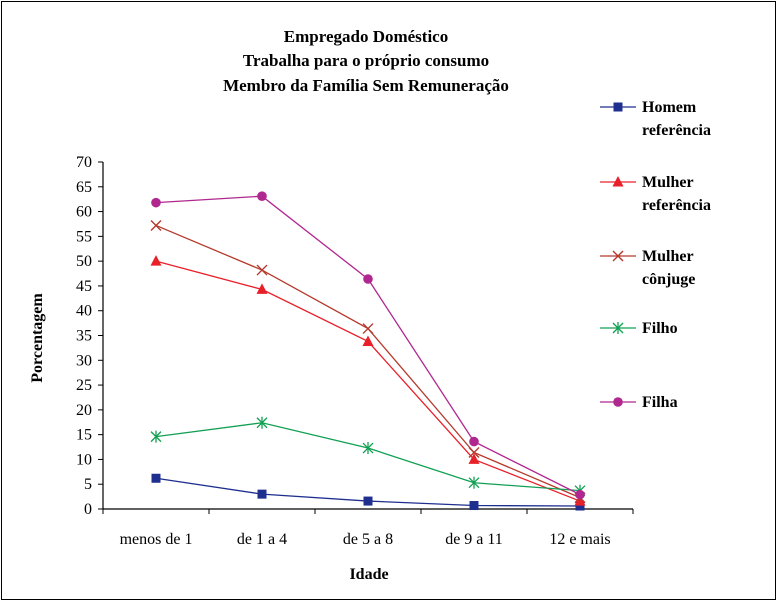  I want to click on legend-label: cônjuge, so click(668, 279).